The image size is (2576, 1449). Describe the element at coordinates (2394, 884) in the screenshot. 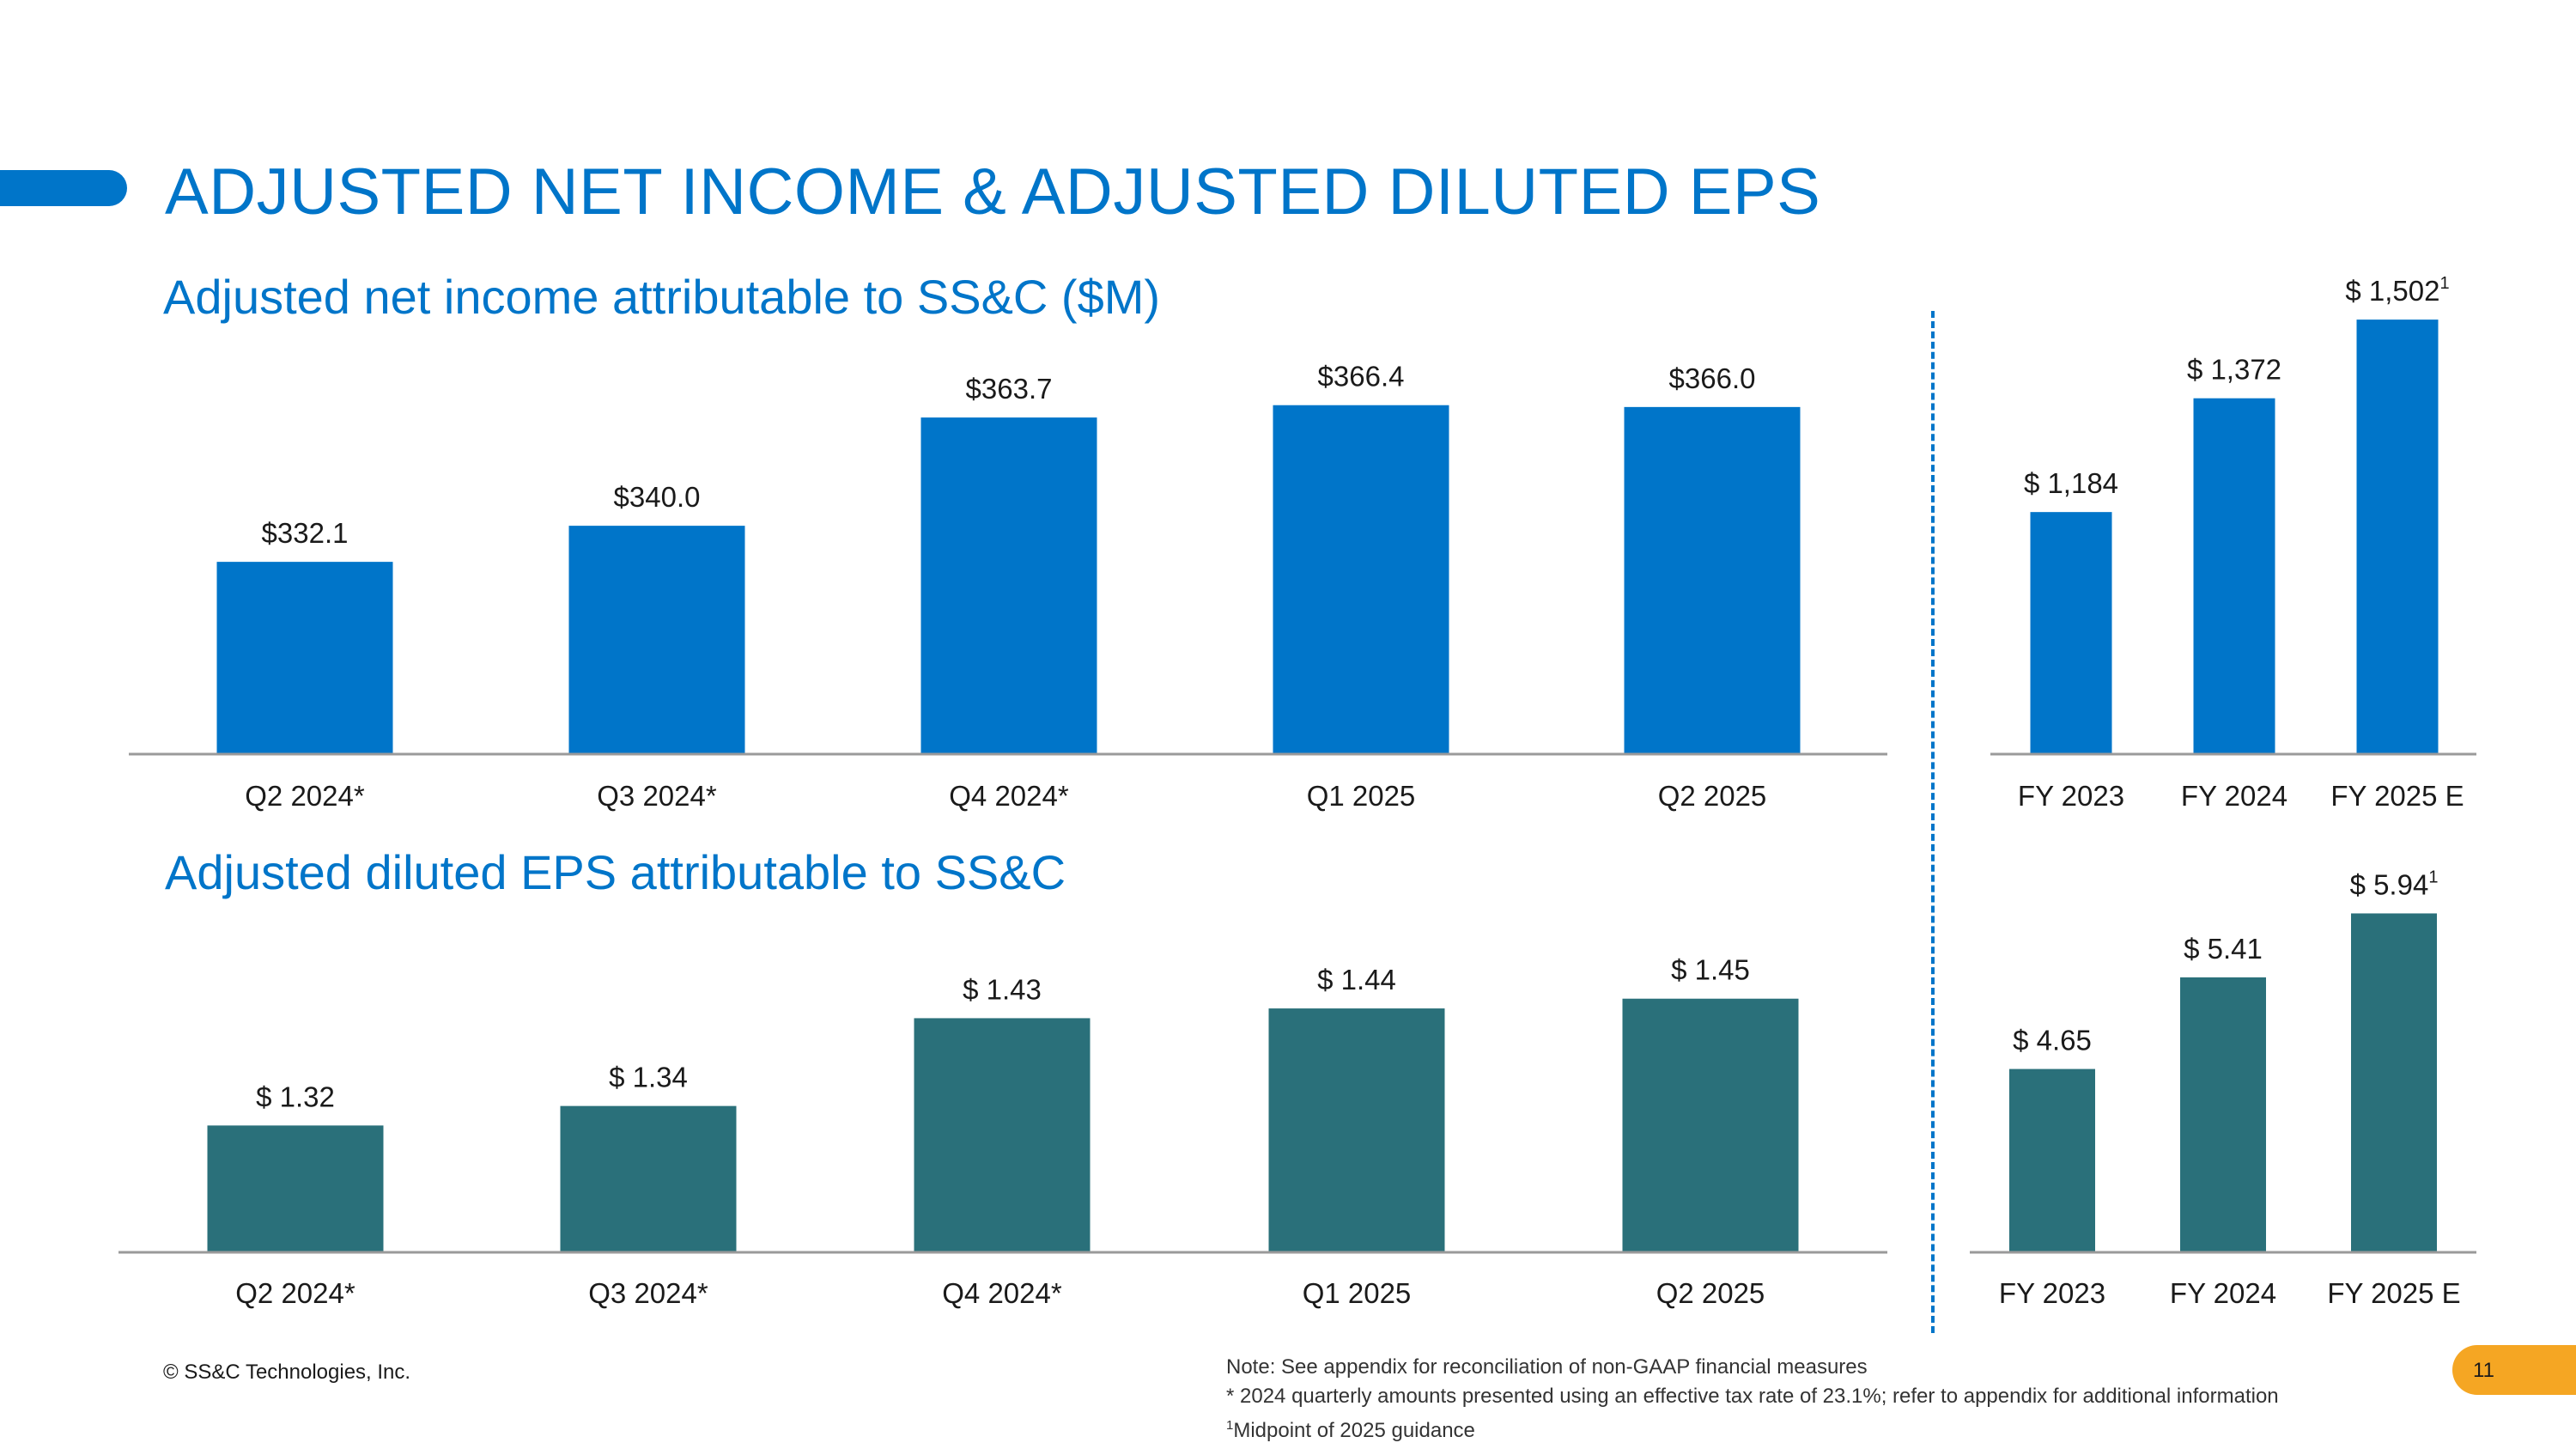

I see `eps-annual-data-label-2: $ 5.941` at that location.